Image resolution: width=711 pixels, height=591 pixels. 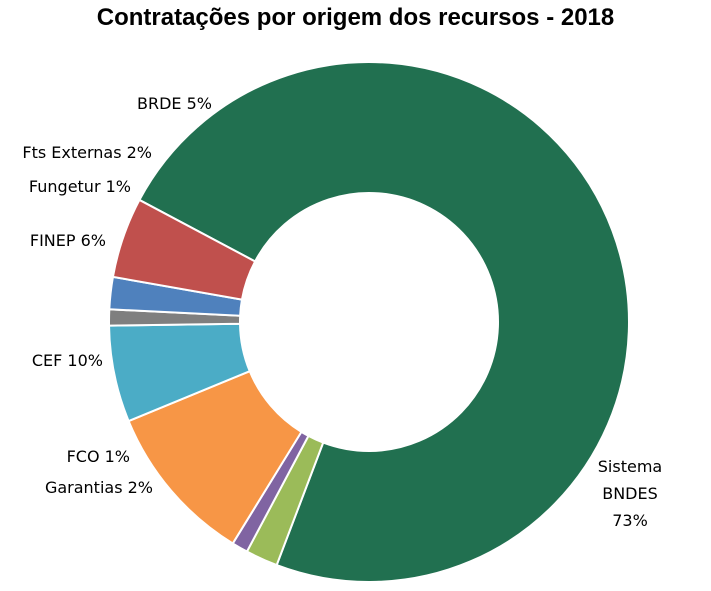 I want to click on label-fungetur: Fungetur 1%, so click(x=80, y=186).